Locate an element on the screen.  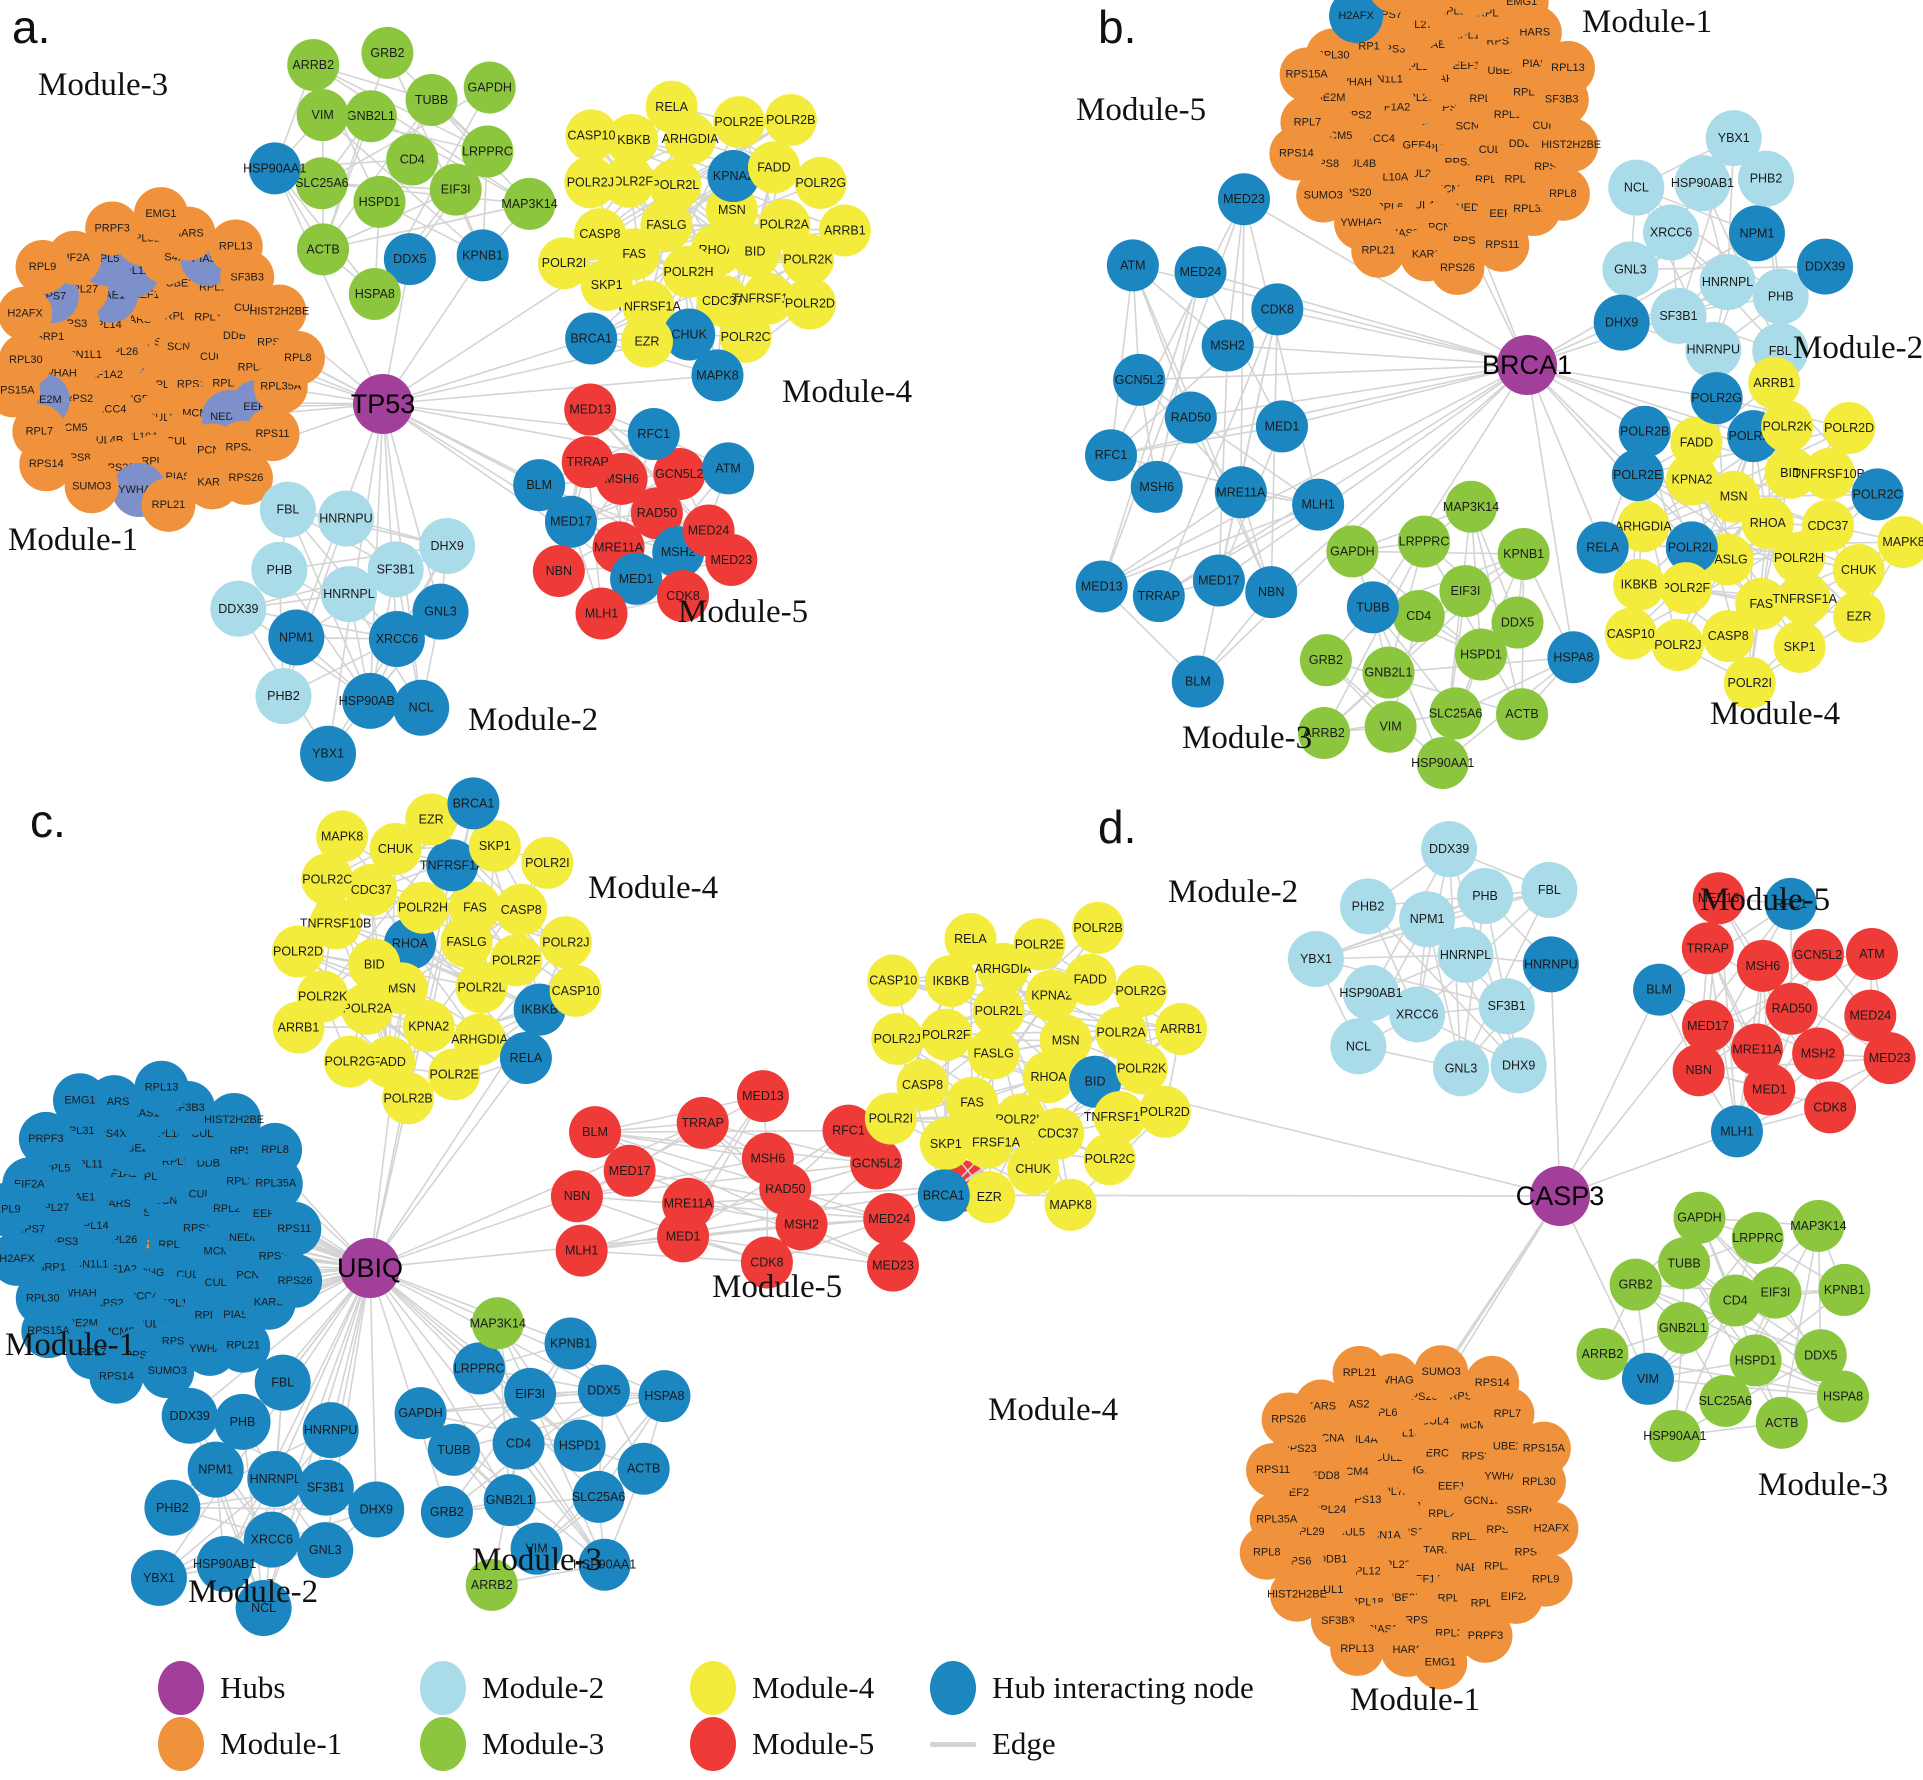
node-POLR2L: POLR2L is located at coordinates (675, 185).